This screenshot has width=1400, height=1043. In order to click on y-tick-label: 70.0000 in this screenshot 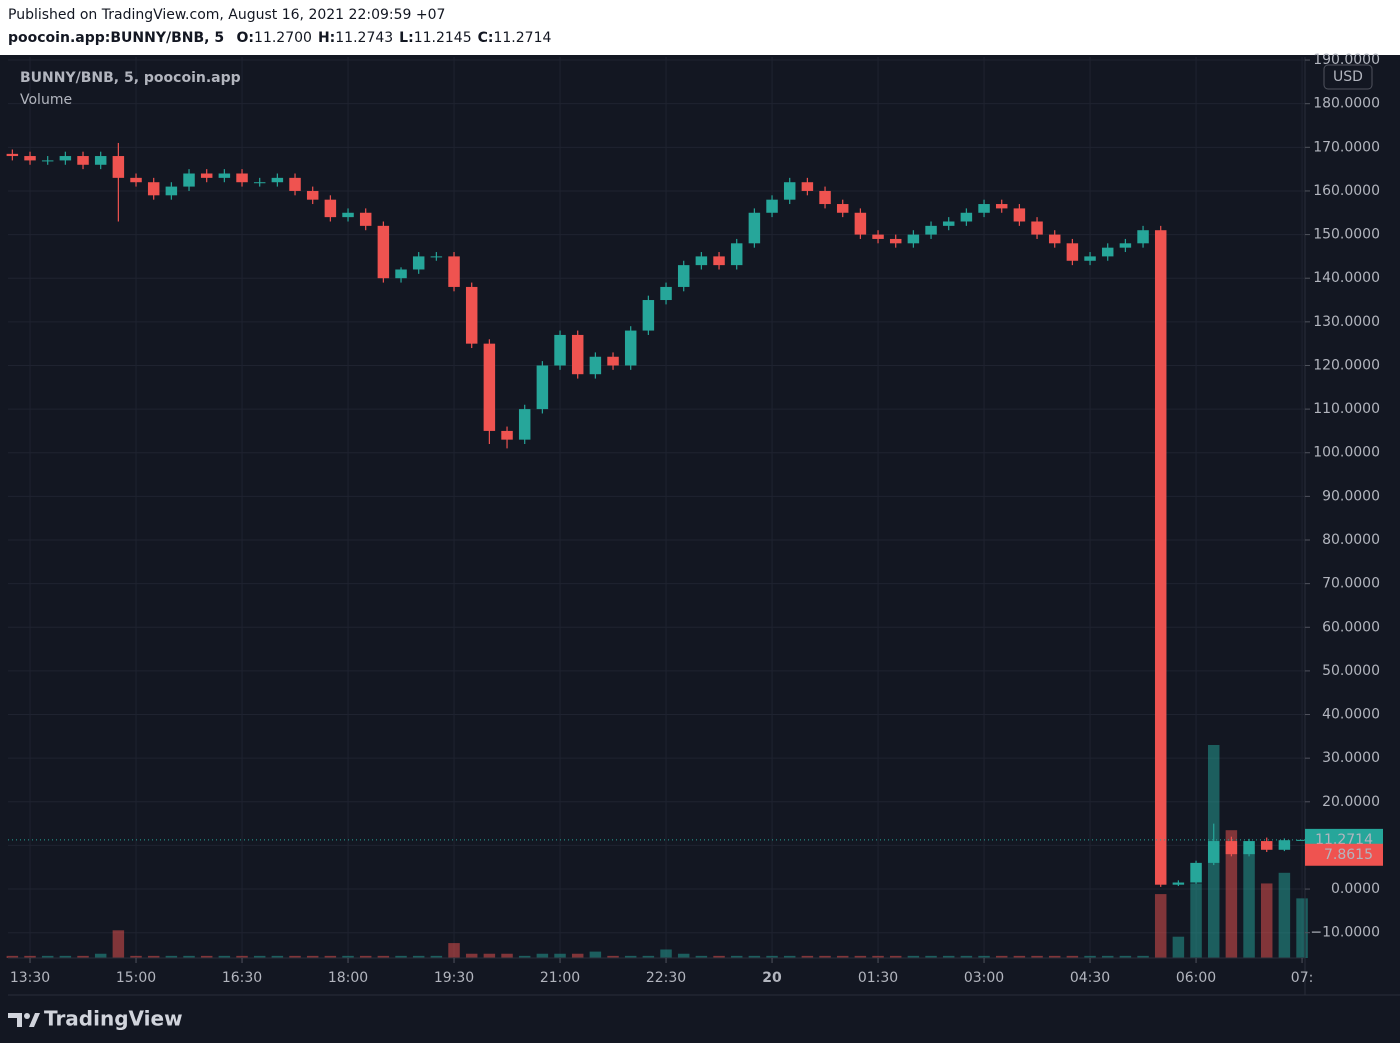, I will do `click(1351, 584)`.